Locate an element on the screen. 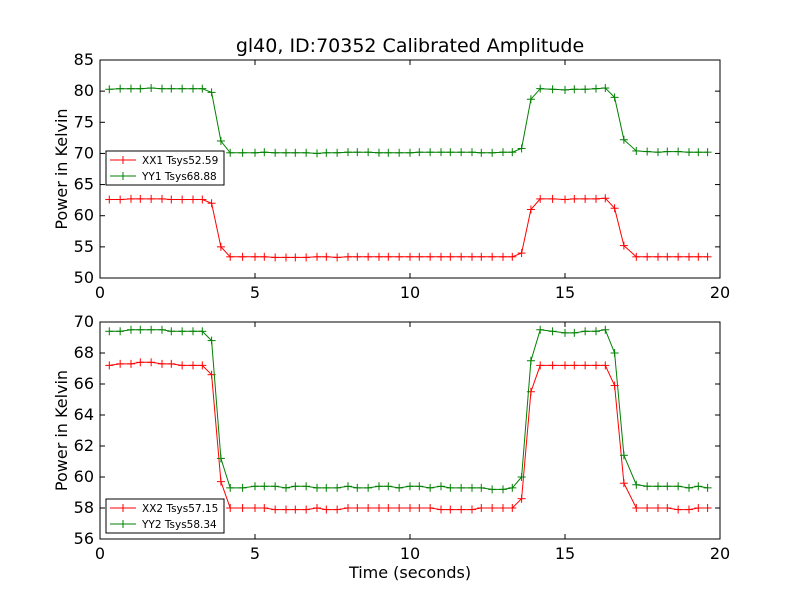  x-tick-label: 20 is located at coordinates (720, 292).